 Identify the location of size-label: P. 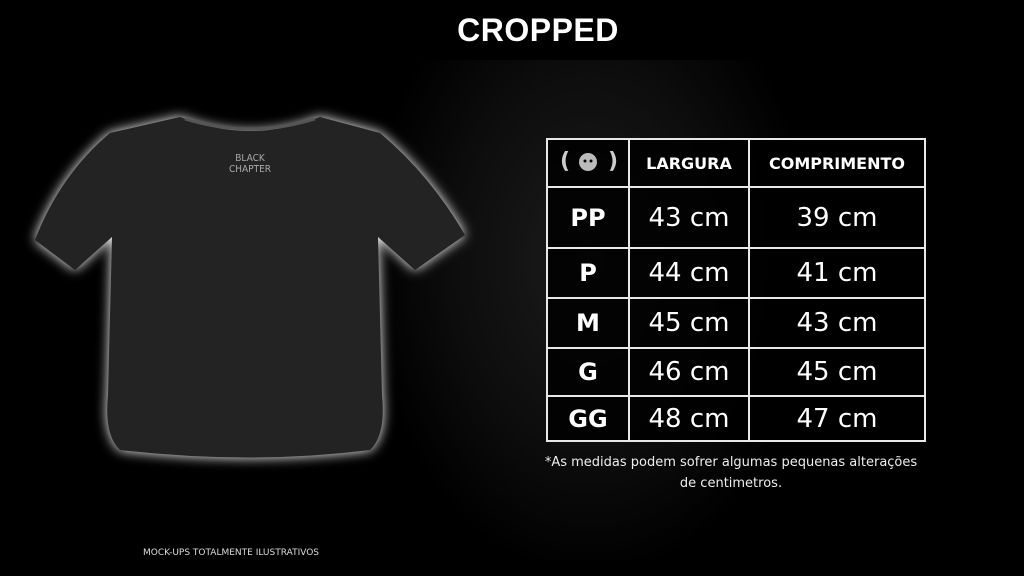
(588, 273).